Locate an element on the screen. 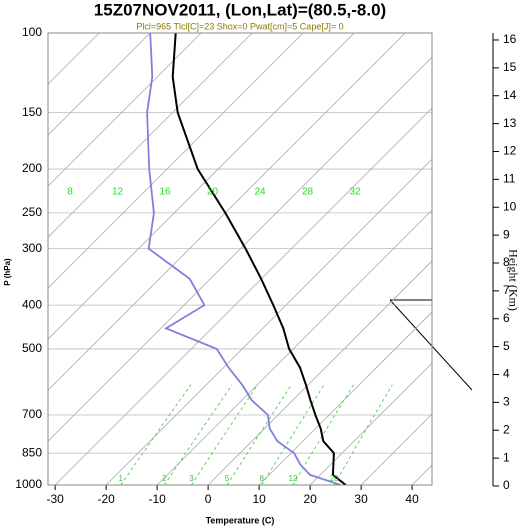 This screenshot has width=521, height=528. moist-adiabat-label: 12 is located at coordinates (118, 192).